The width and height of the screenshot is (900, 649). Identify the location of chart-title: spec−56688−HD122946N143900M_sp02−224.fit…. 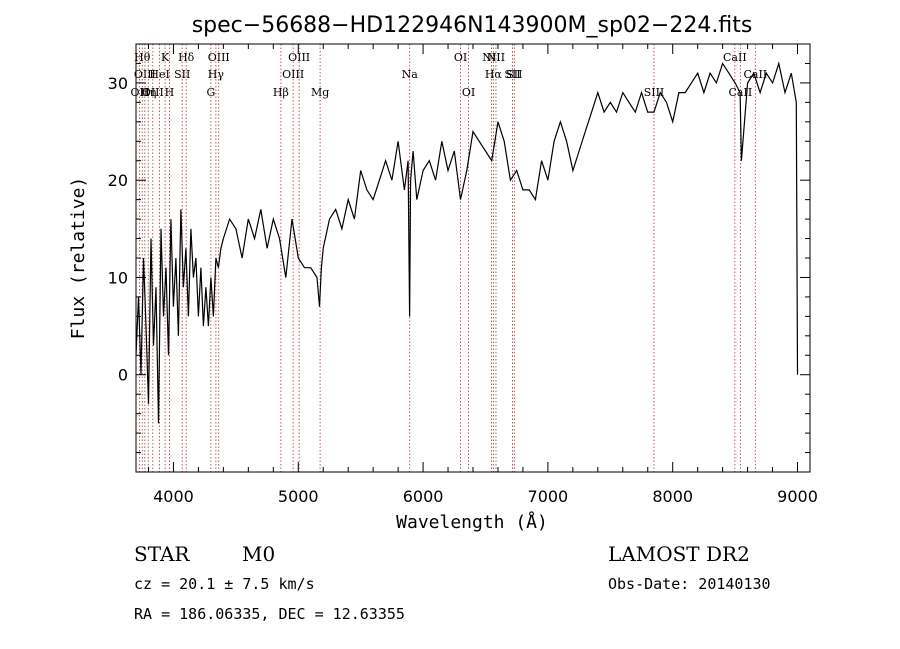
(472, 25).